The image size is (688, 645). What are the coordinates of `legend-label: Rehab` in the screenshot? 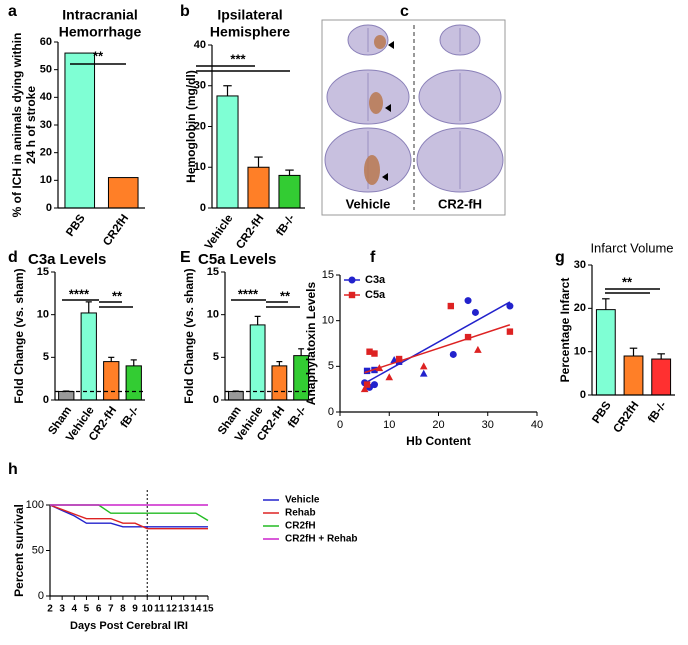 It's located at (300, 513).